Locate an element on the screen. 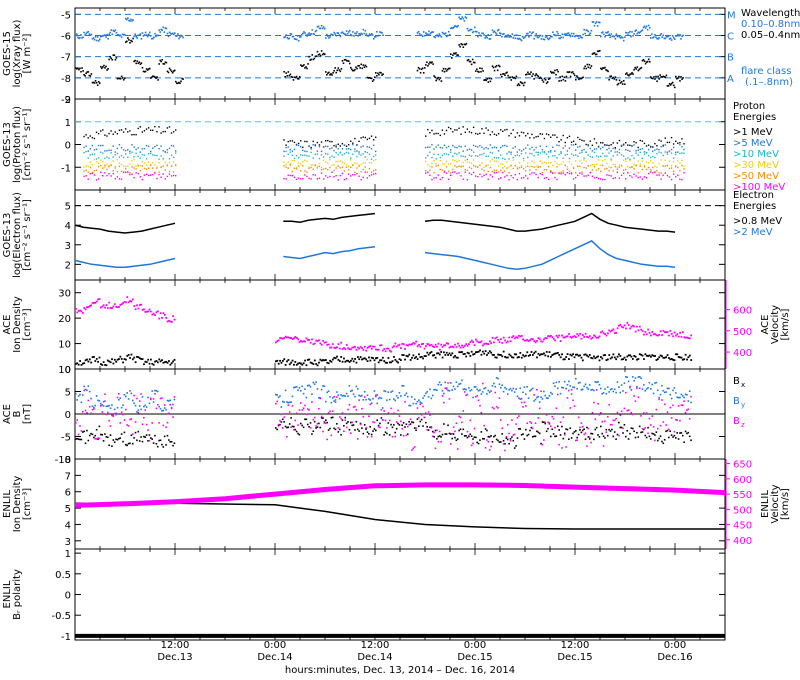 This screenshot has width=800, height=680. x-tick-label: 0:00 is located at coordinates (275, 645).